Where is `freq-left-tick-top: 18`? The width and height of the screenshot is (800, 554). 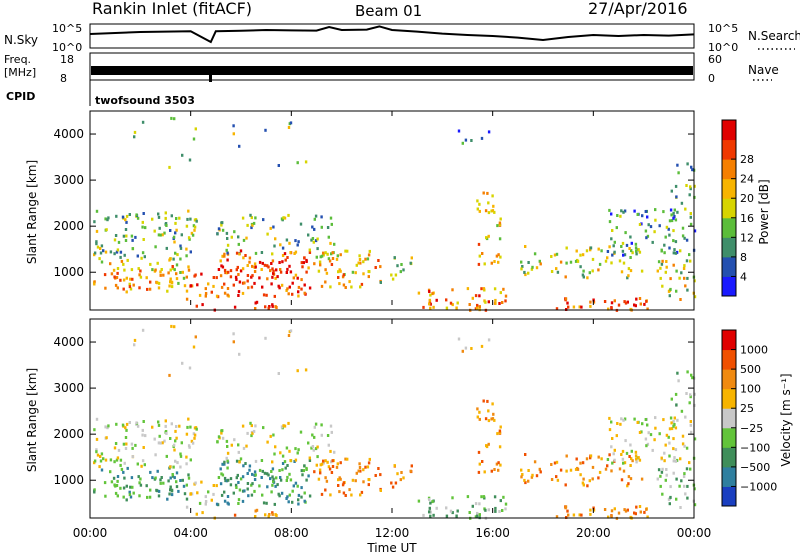 freq-left-tick-top: 18 is located at coordinates (67, 59).